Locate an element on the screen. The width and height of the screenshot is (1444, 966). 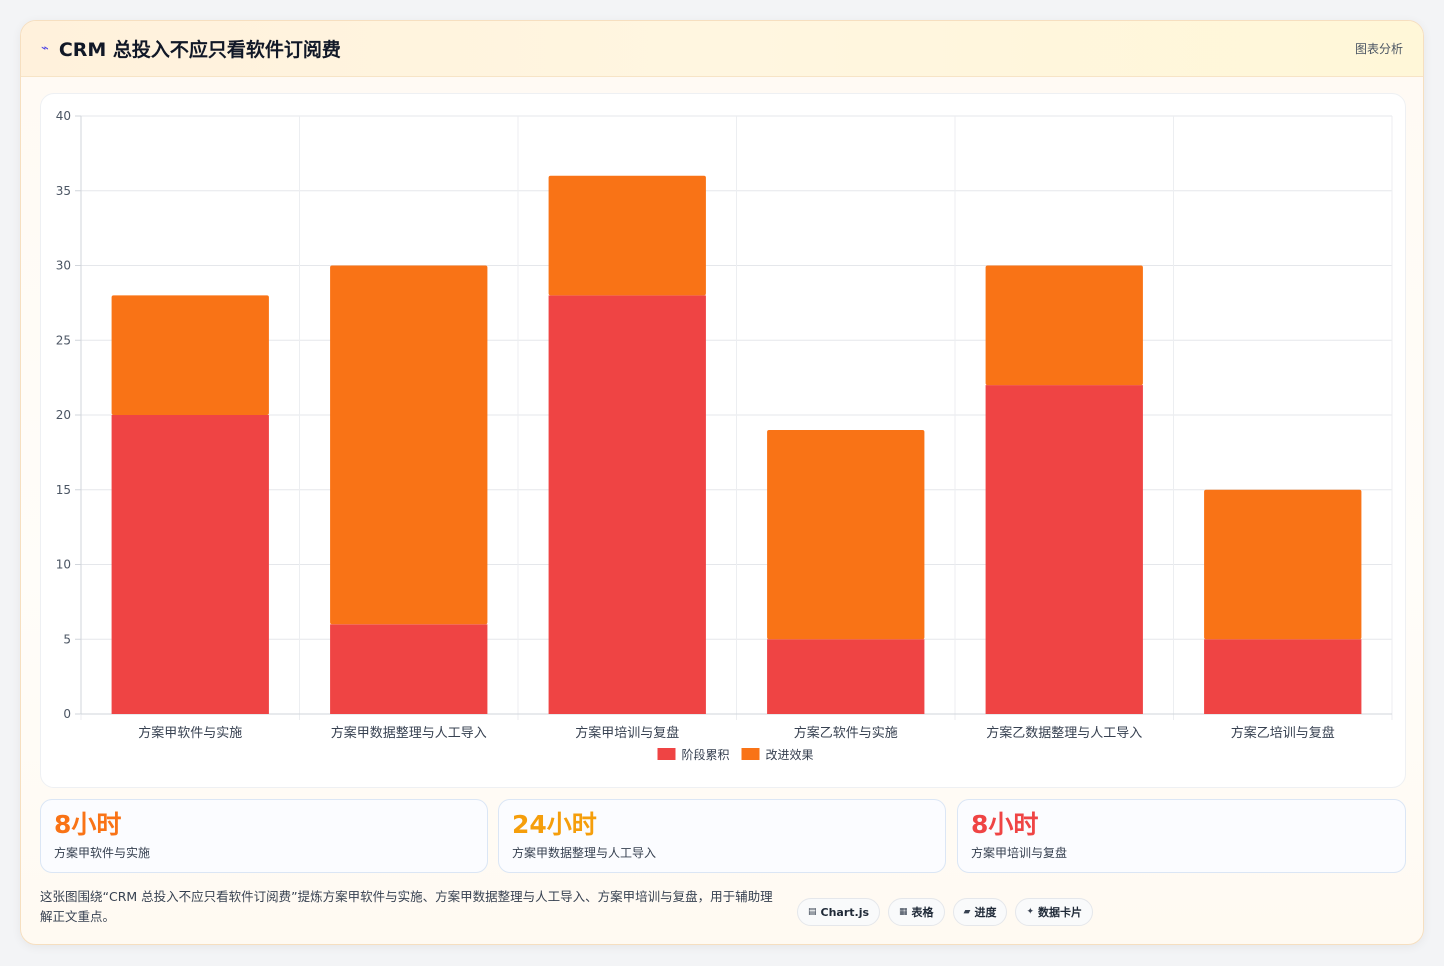
y-tick-label: 0 is located at coordinates (67, 714).